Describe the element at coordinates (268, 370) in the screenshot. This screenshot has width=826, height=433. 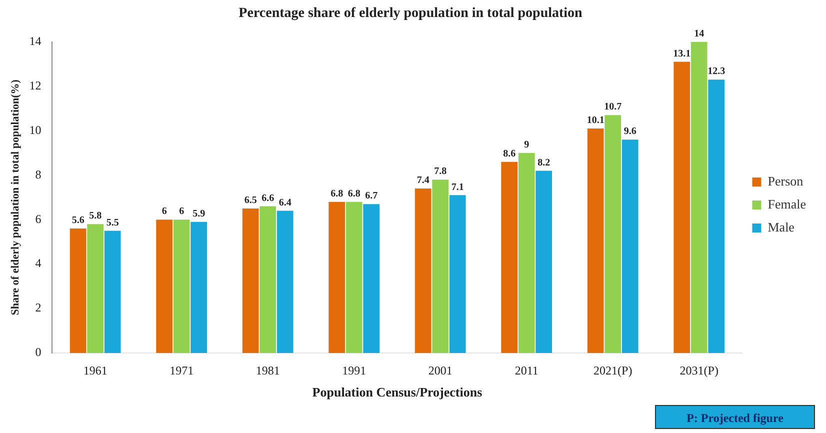
I see `x-tick-label: 1981` at that location.